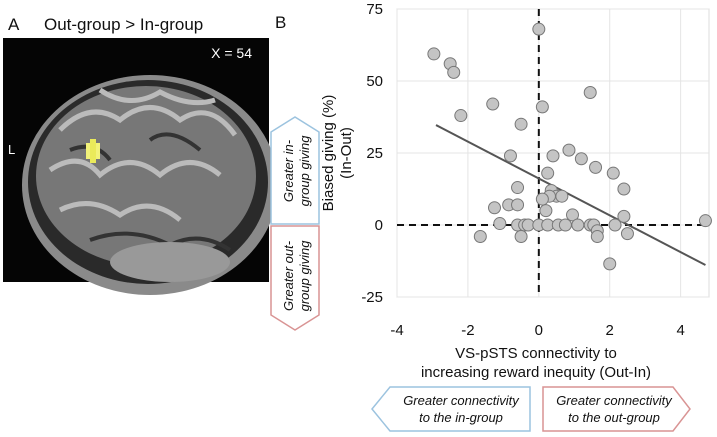  What do you see at coordinates (288, 170) in the screenshot?
I see `y-annotation-line: Greater in-` at bounding box center [288, 170].